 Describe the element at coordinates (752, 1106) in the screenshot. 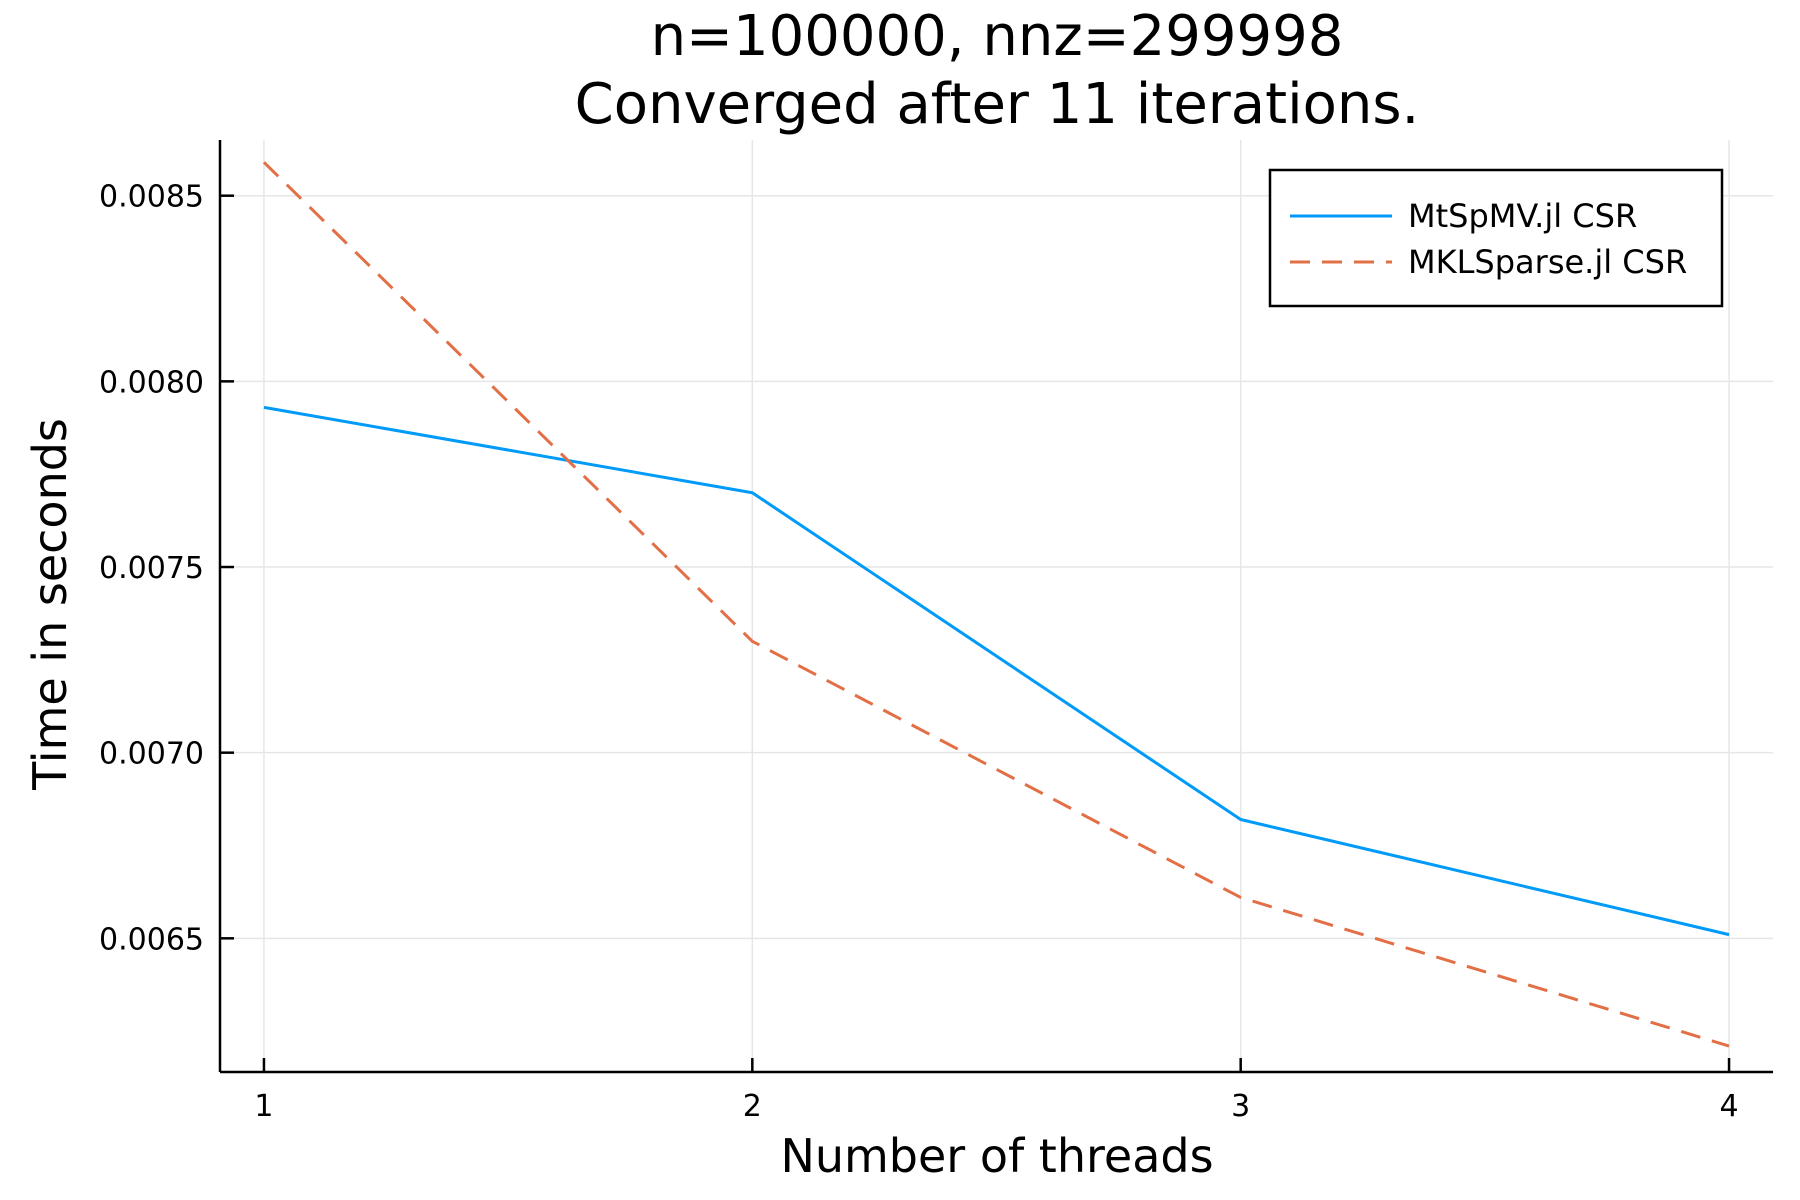

I see `x-tick-label: 2` at that location.